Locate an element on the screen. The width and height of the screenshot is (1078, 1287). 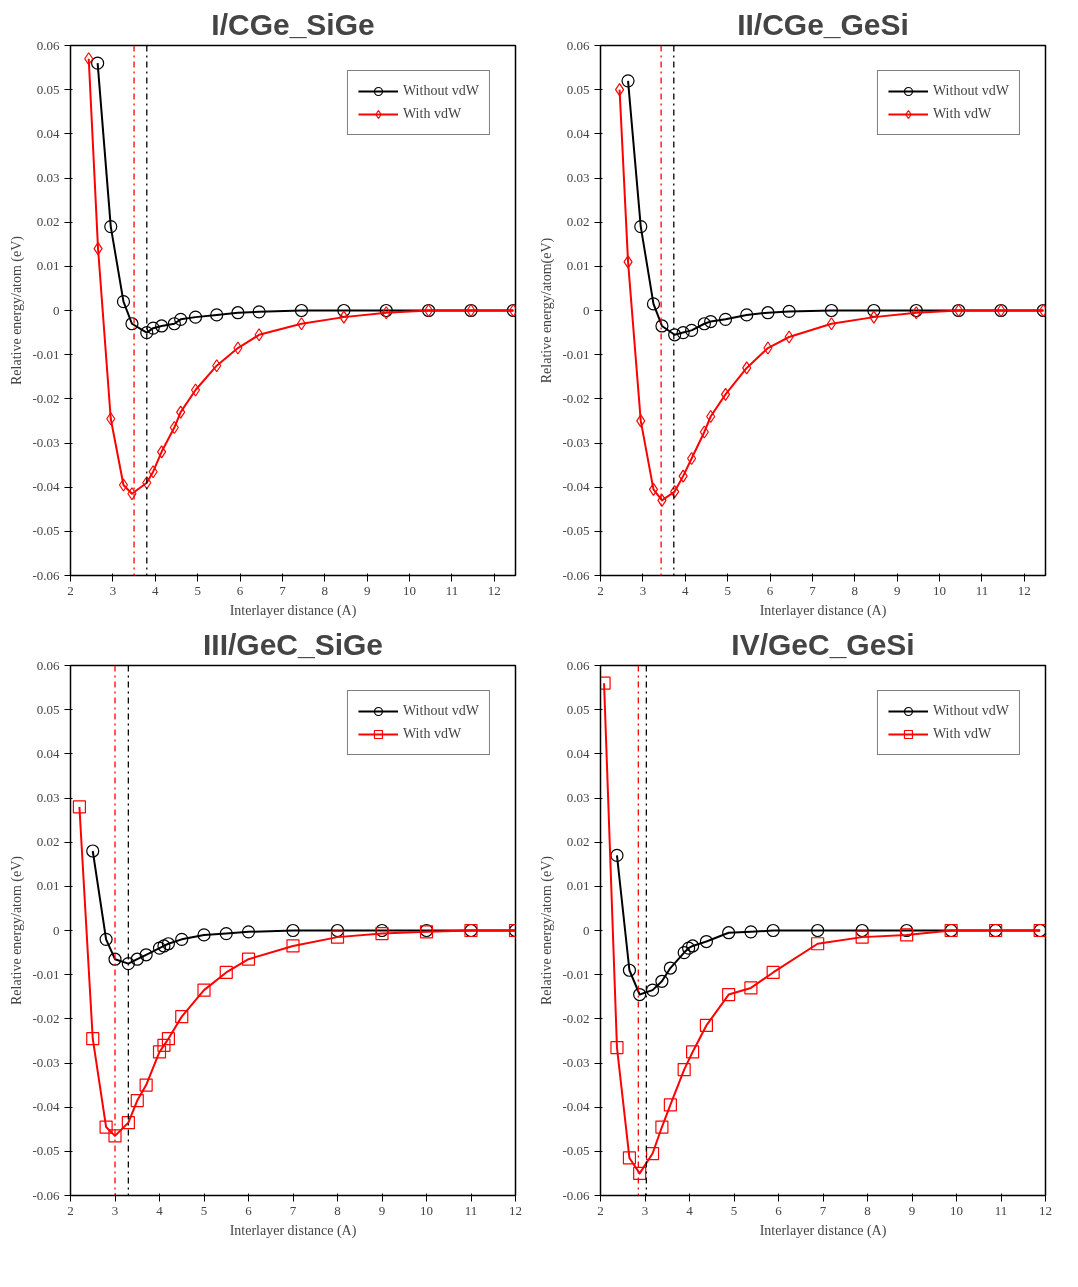
chart-title: II/CGe_GeSi is located at coordinates (823, 24).